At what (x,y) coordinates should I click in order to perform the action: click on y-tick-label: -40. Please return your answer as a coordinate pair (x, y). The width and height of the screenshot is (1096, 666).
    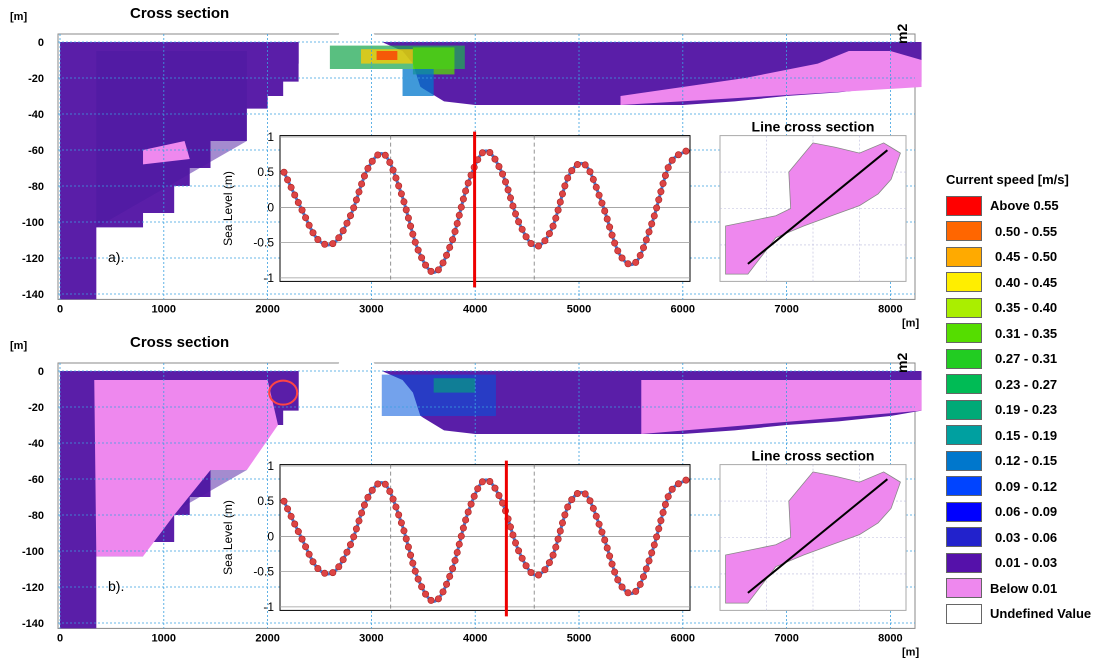
    Looking at the image, I should click on (36, 444).